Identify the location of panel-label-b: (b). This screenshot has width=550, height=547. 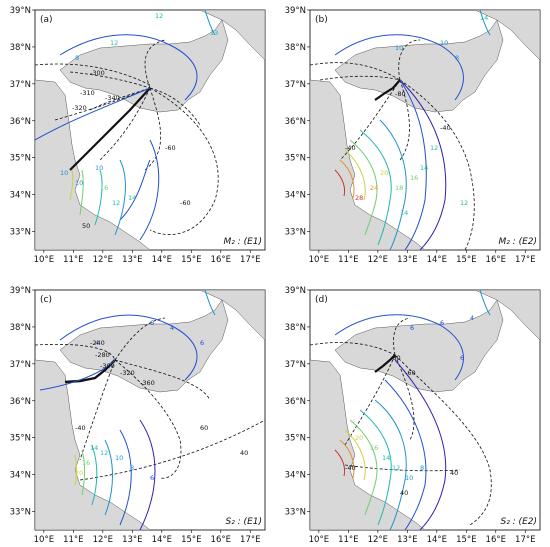
(321, 20).